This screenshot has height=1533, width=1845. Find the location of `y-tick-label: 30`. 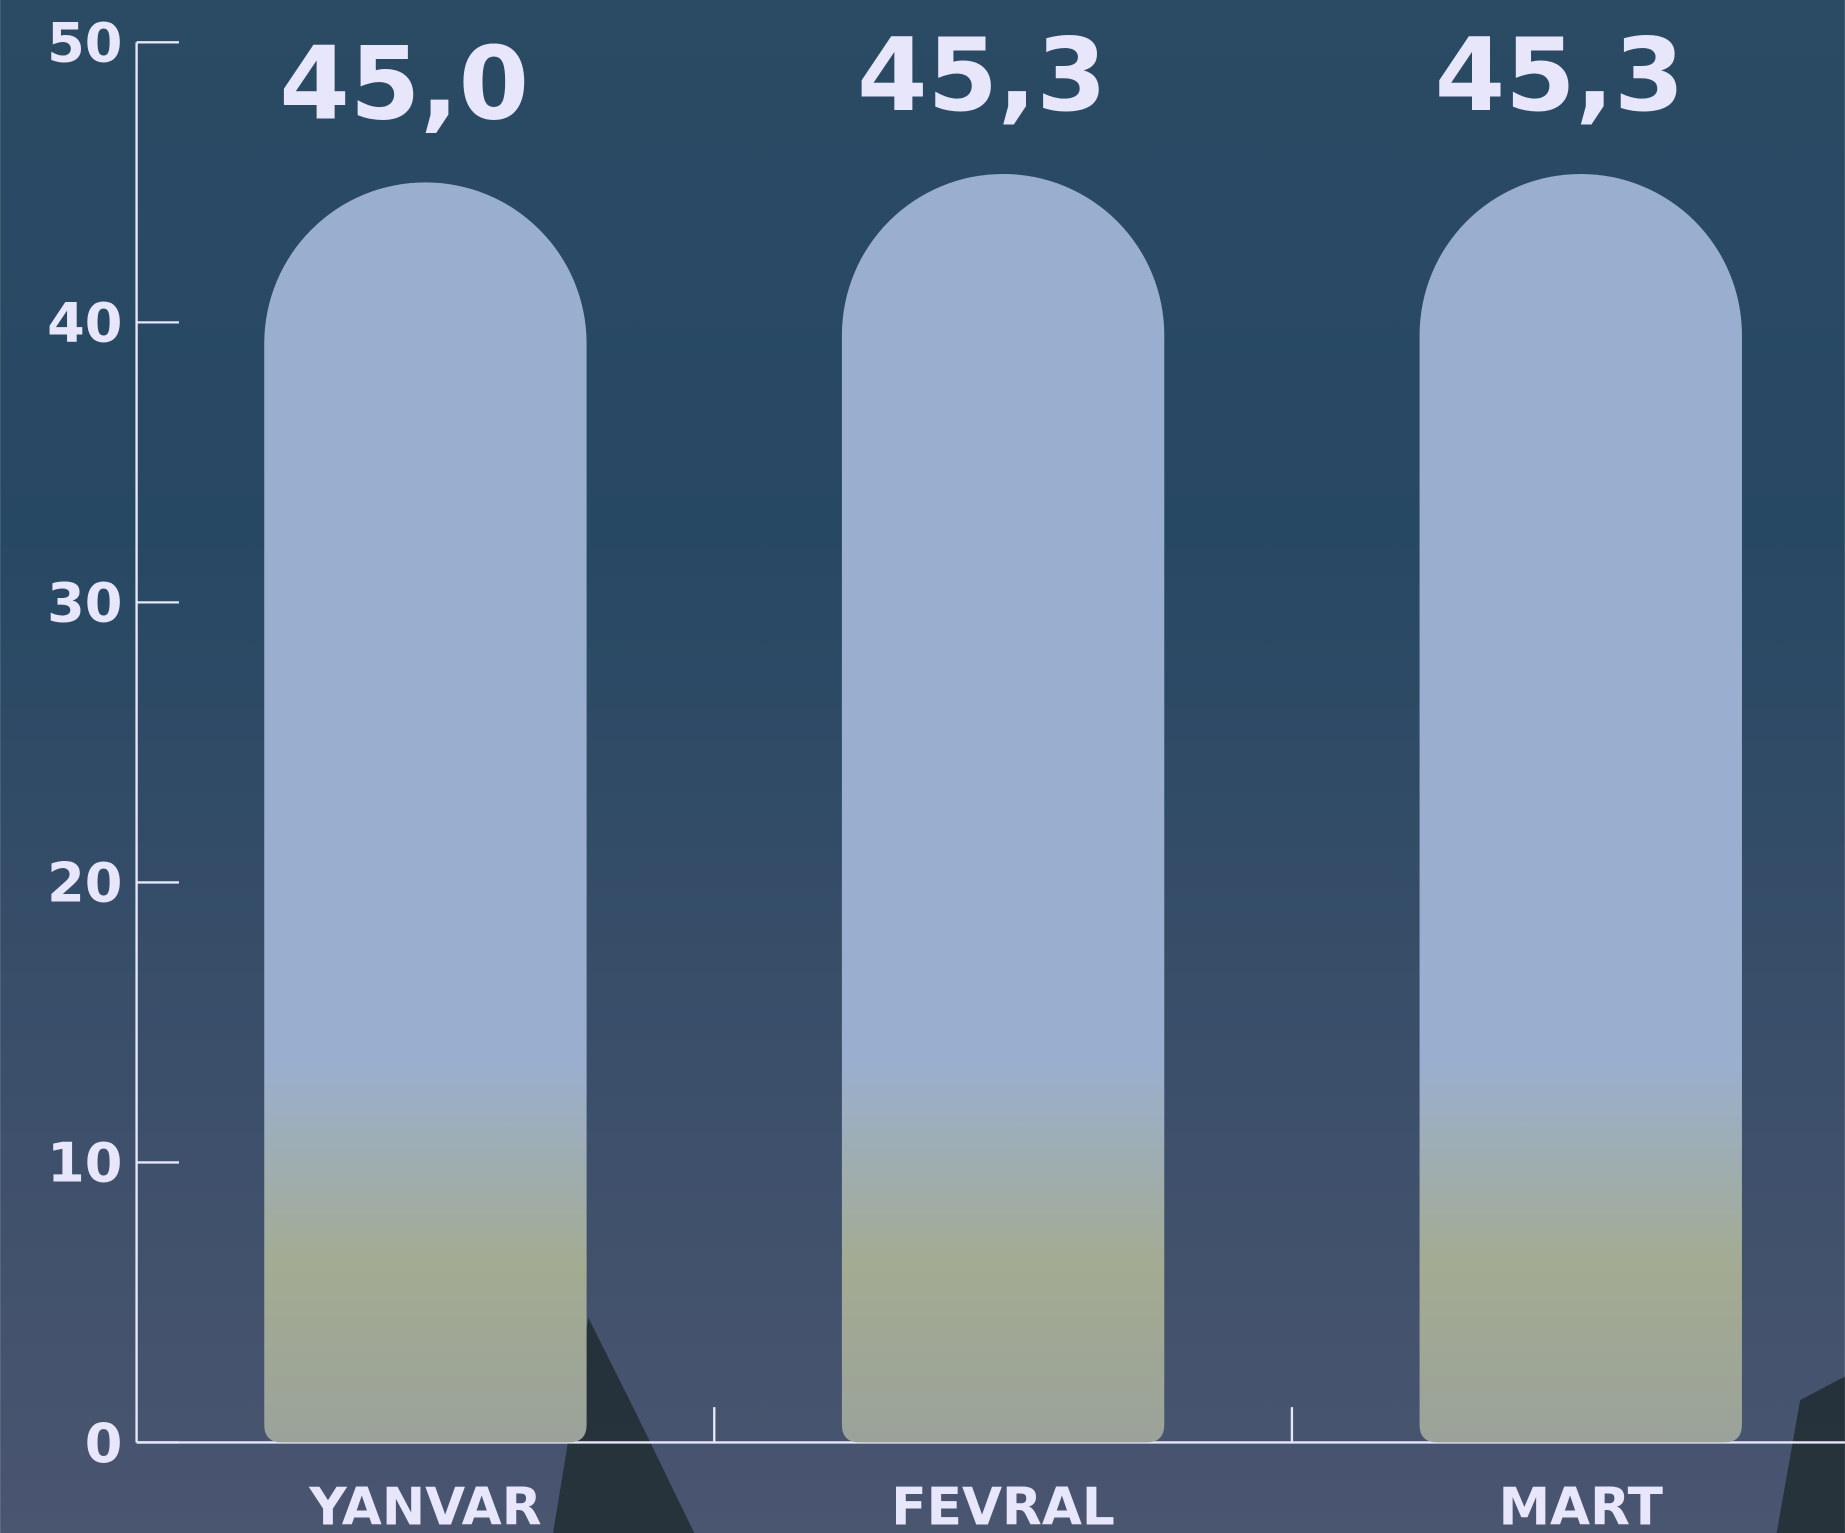

y-tick-label: 30 is located at coordinates (84, 603).